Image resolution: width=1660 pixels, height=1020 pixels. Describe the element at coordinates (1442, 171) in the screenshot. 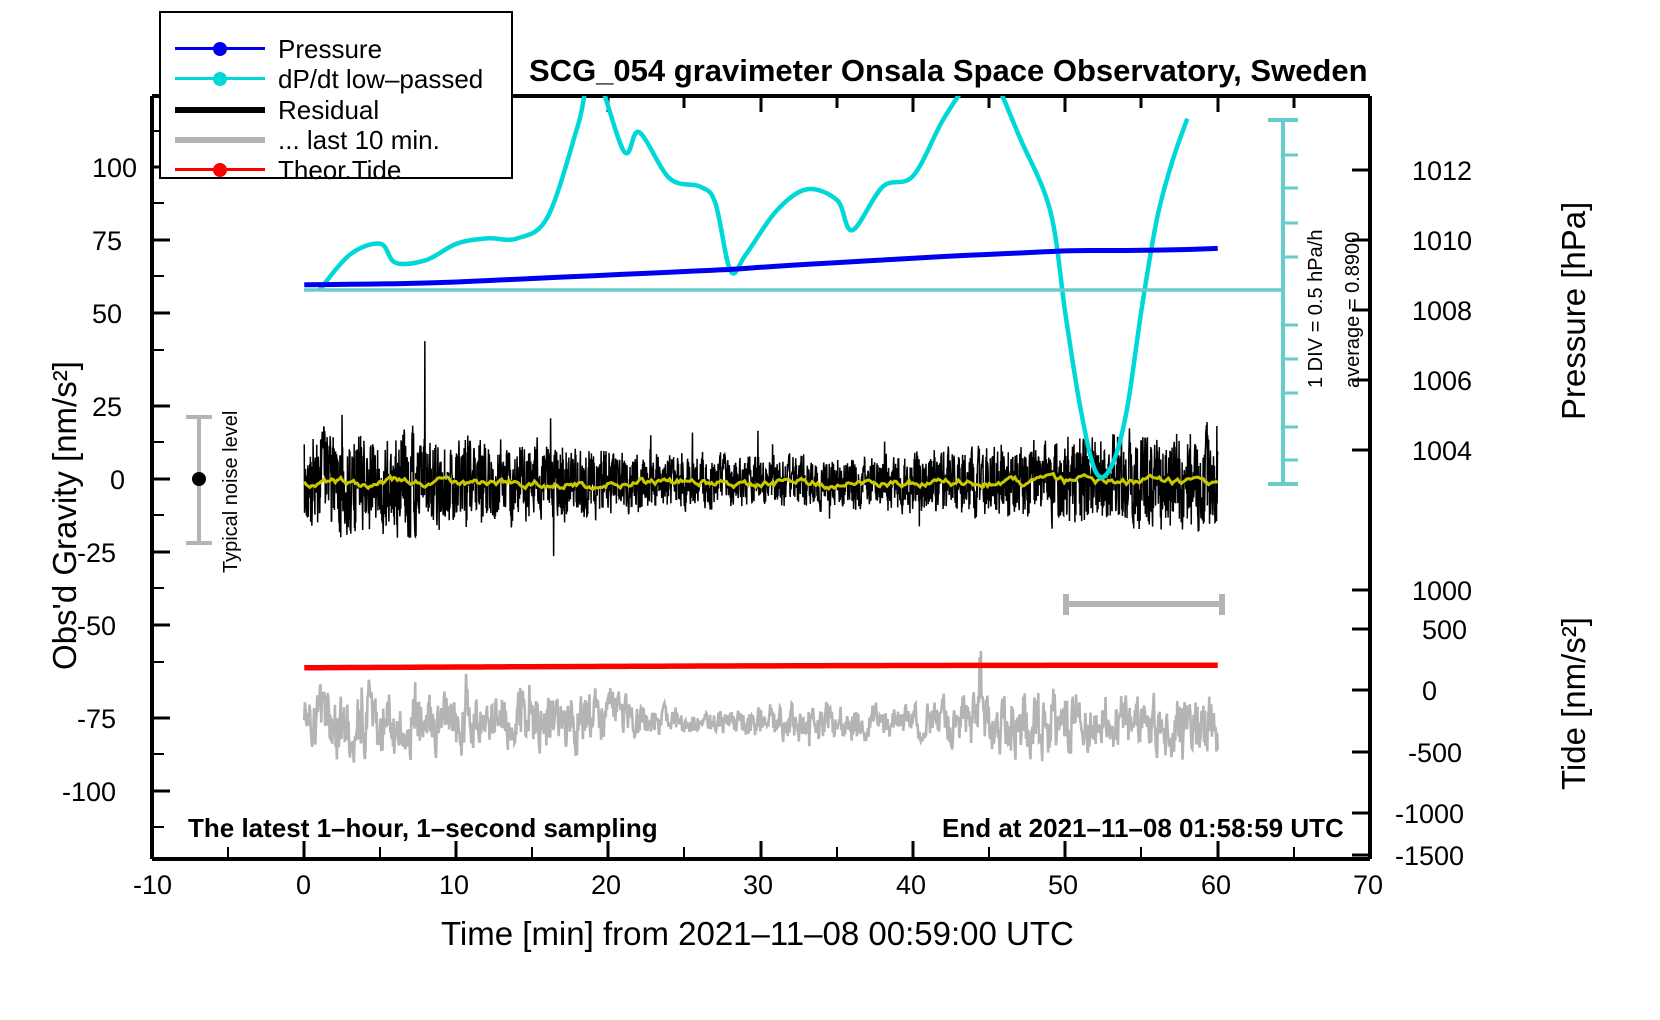

I see `ytick-pressure-1012: 1012` at that location.